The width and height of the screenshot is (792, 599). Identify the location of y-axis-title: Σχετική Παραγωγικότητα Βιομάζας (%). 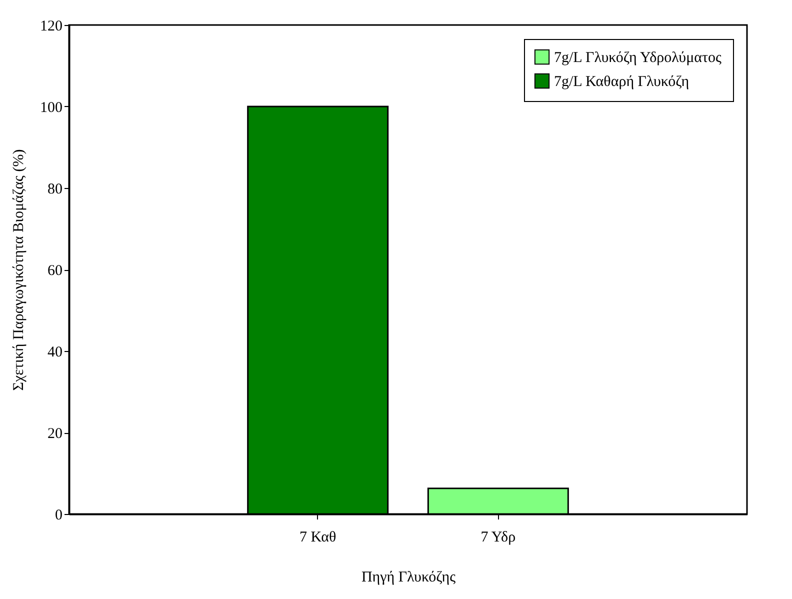
(19, 270).